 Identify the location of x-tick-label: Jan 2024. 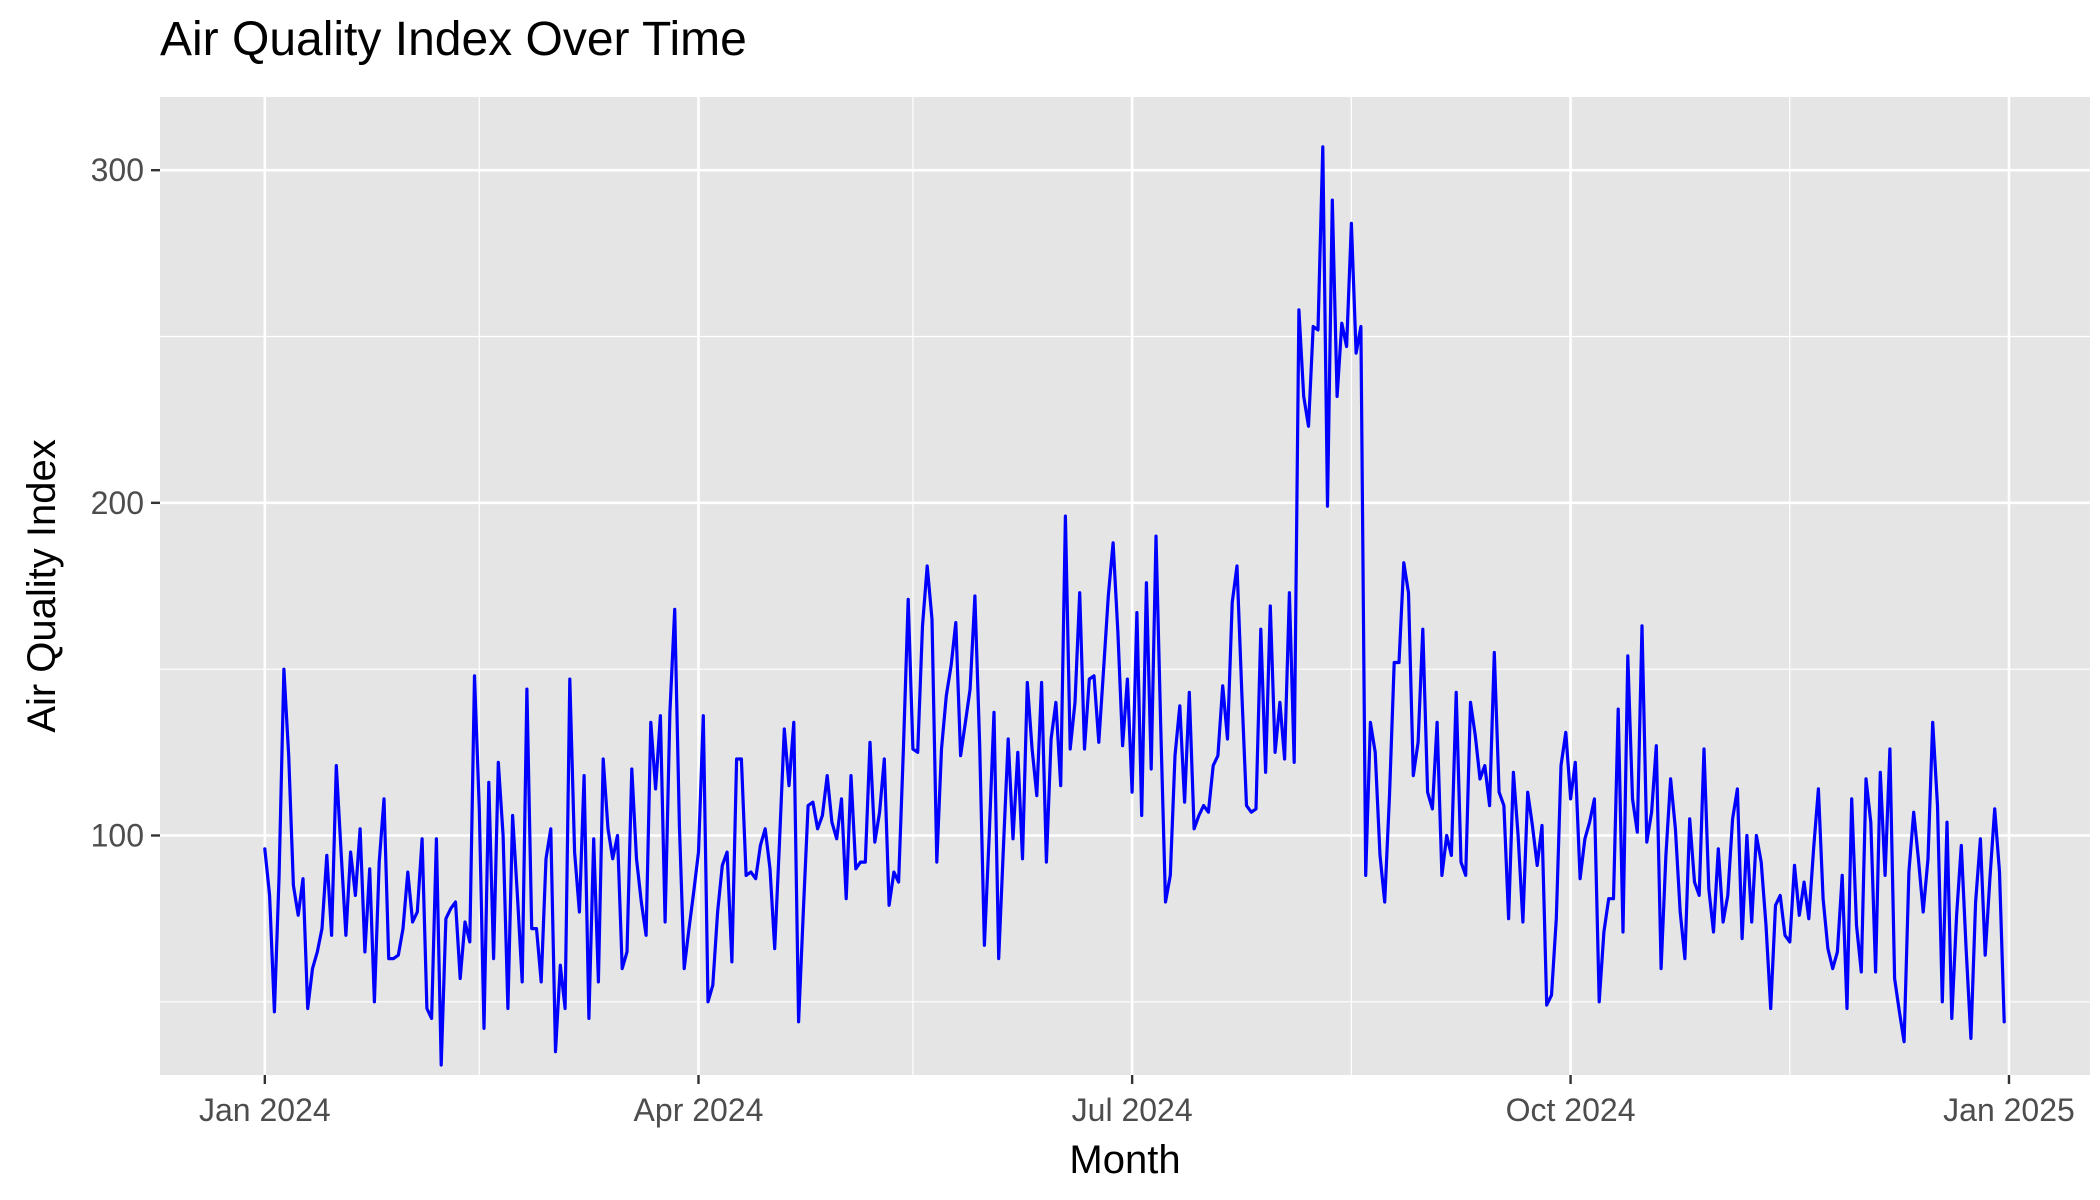
(265, 1110).